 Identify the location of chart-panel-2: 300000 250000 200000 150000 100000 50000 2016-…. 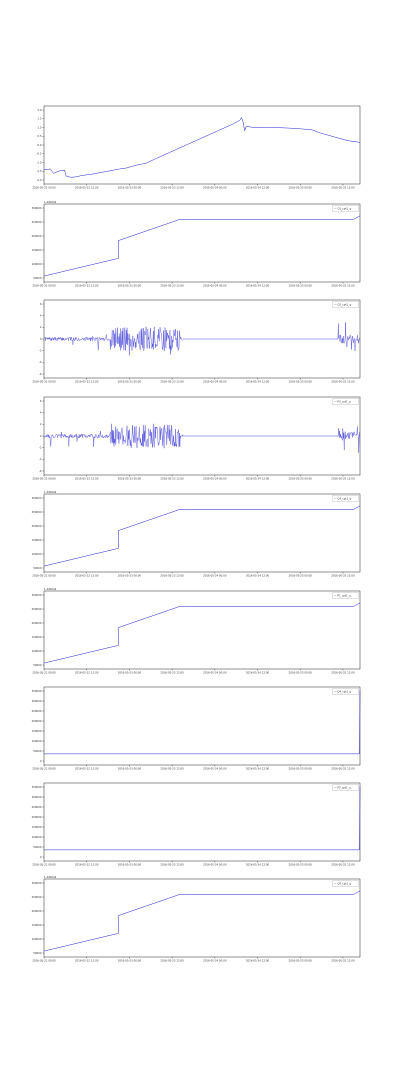
(200, 242).